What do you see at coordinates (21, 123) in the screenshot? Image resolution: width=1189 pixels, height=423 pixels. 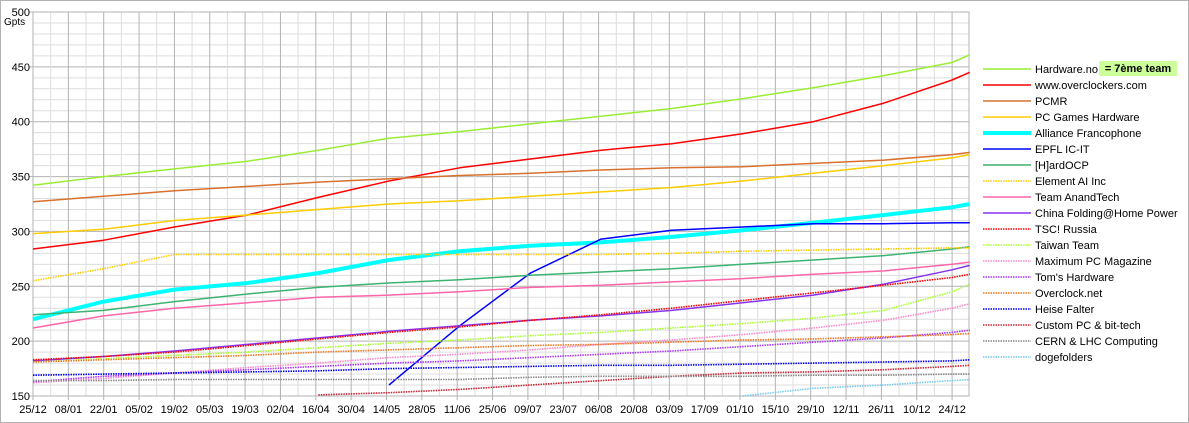 I see `y-tick-label: 400` at bounding box center [21, 123].